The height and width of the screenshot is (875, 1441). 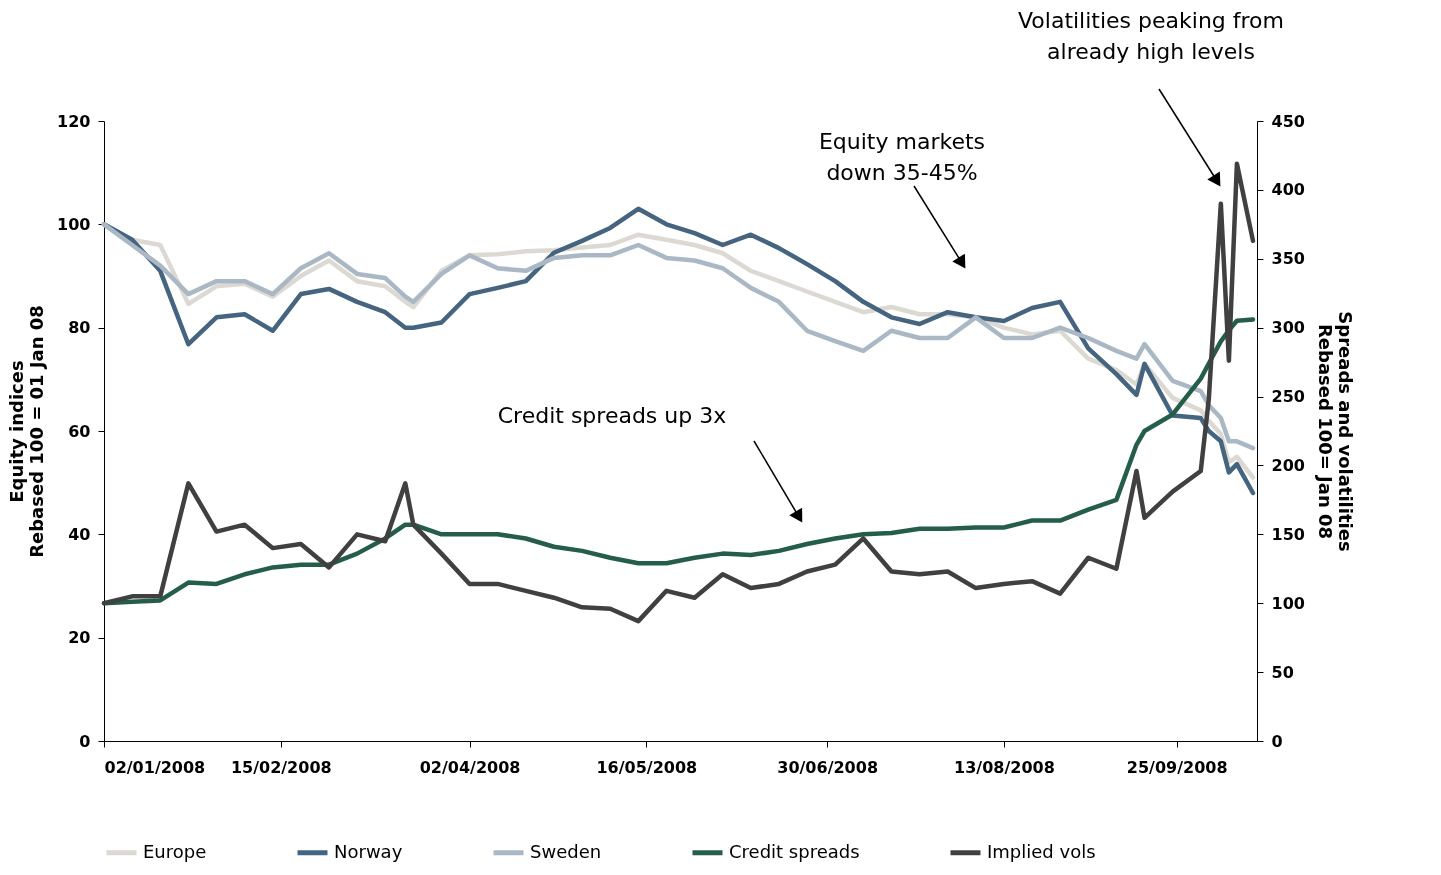 I want to click on y-tick-label: 80, so click(x=79, y=328).